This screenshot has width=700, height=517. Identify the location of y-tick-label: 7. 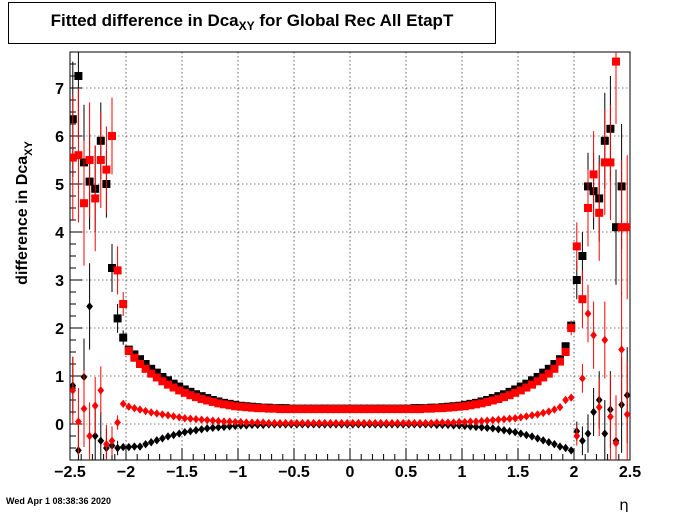
(59, 89).